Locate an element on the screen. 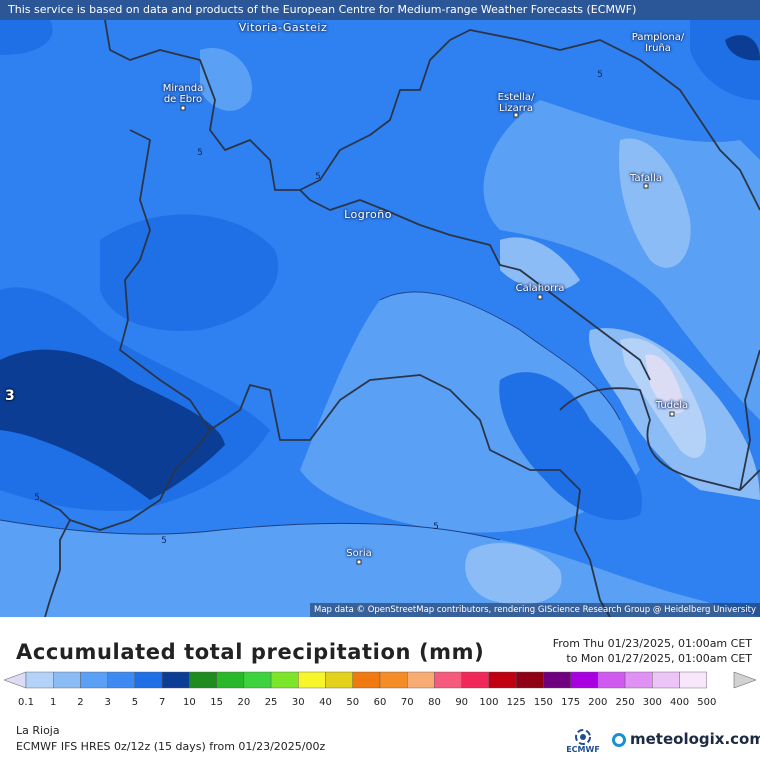 Image resolution: width=760 pixels, height=760 pixels. precip-area-3mm is located at coordinates (380, 568).